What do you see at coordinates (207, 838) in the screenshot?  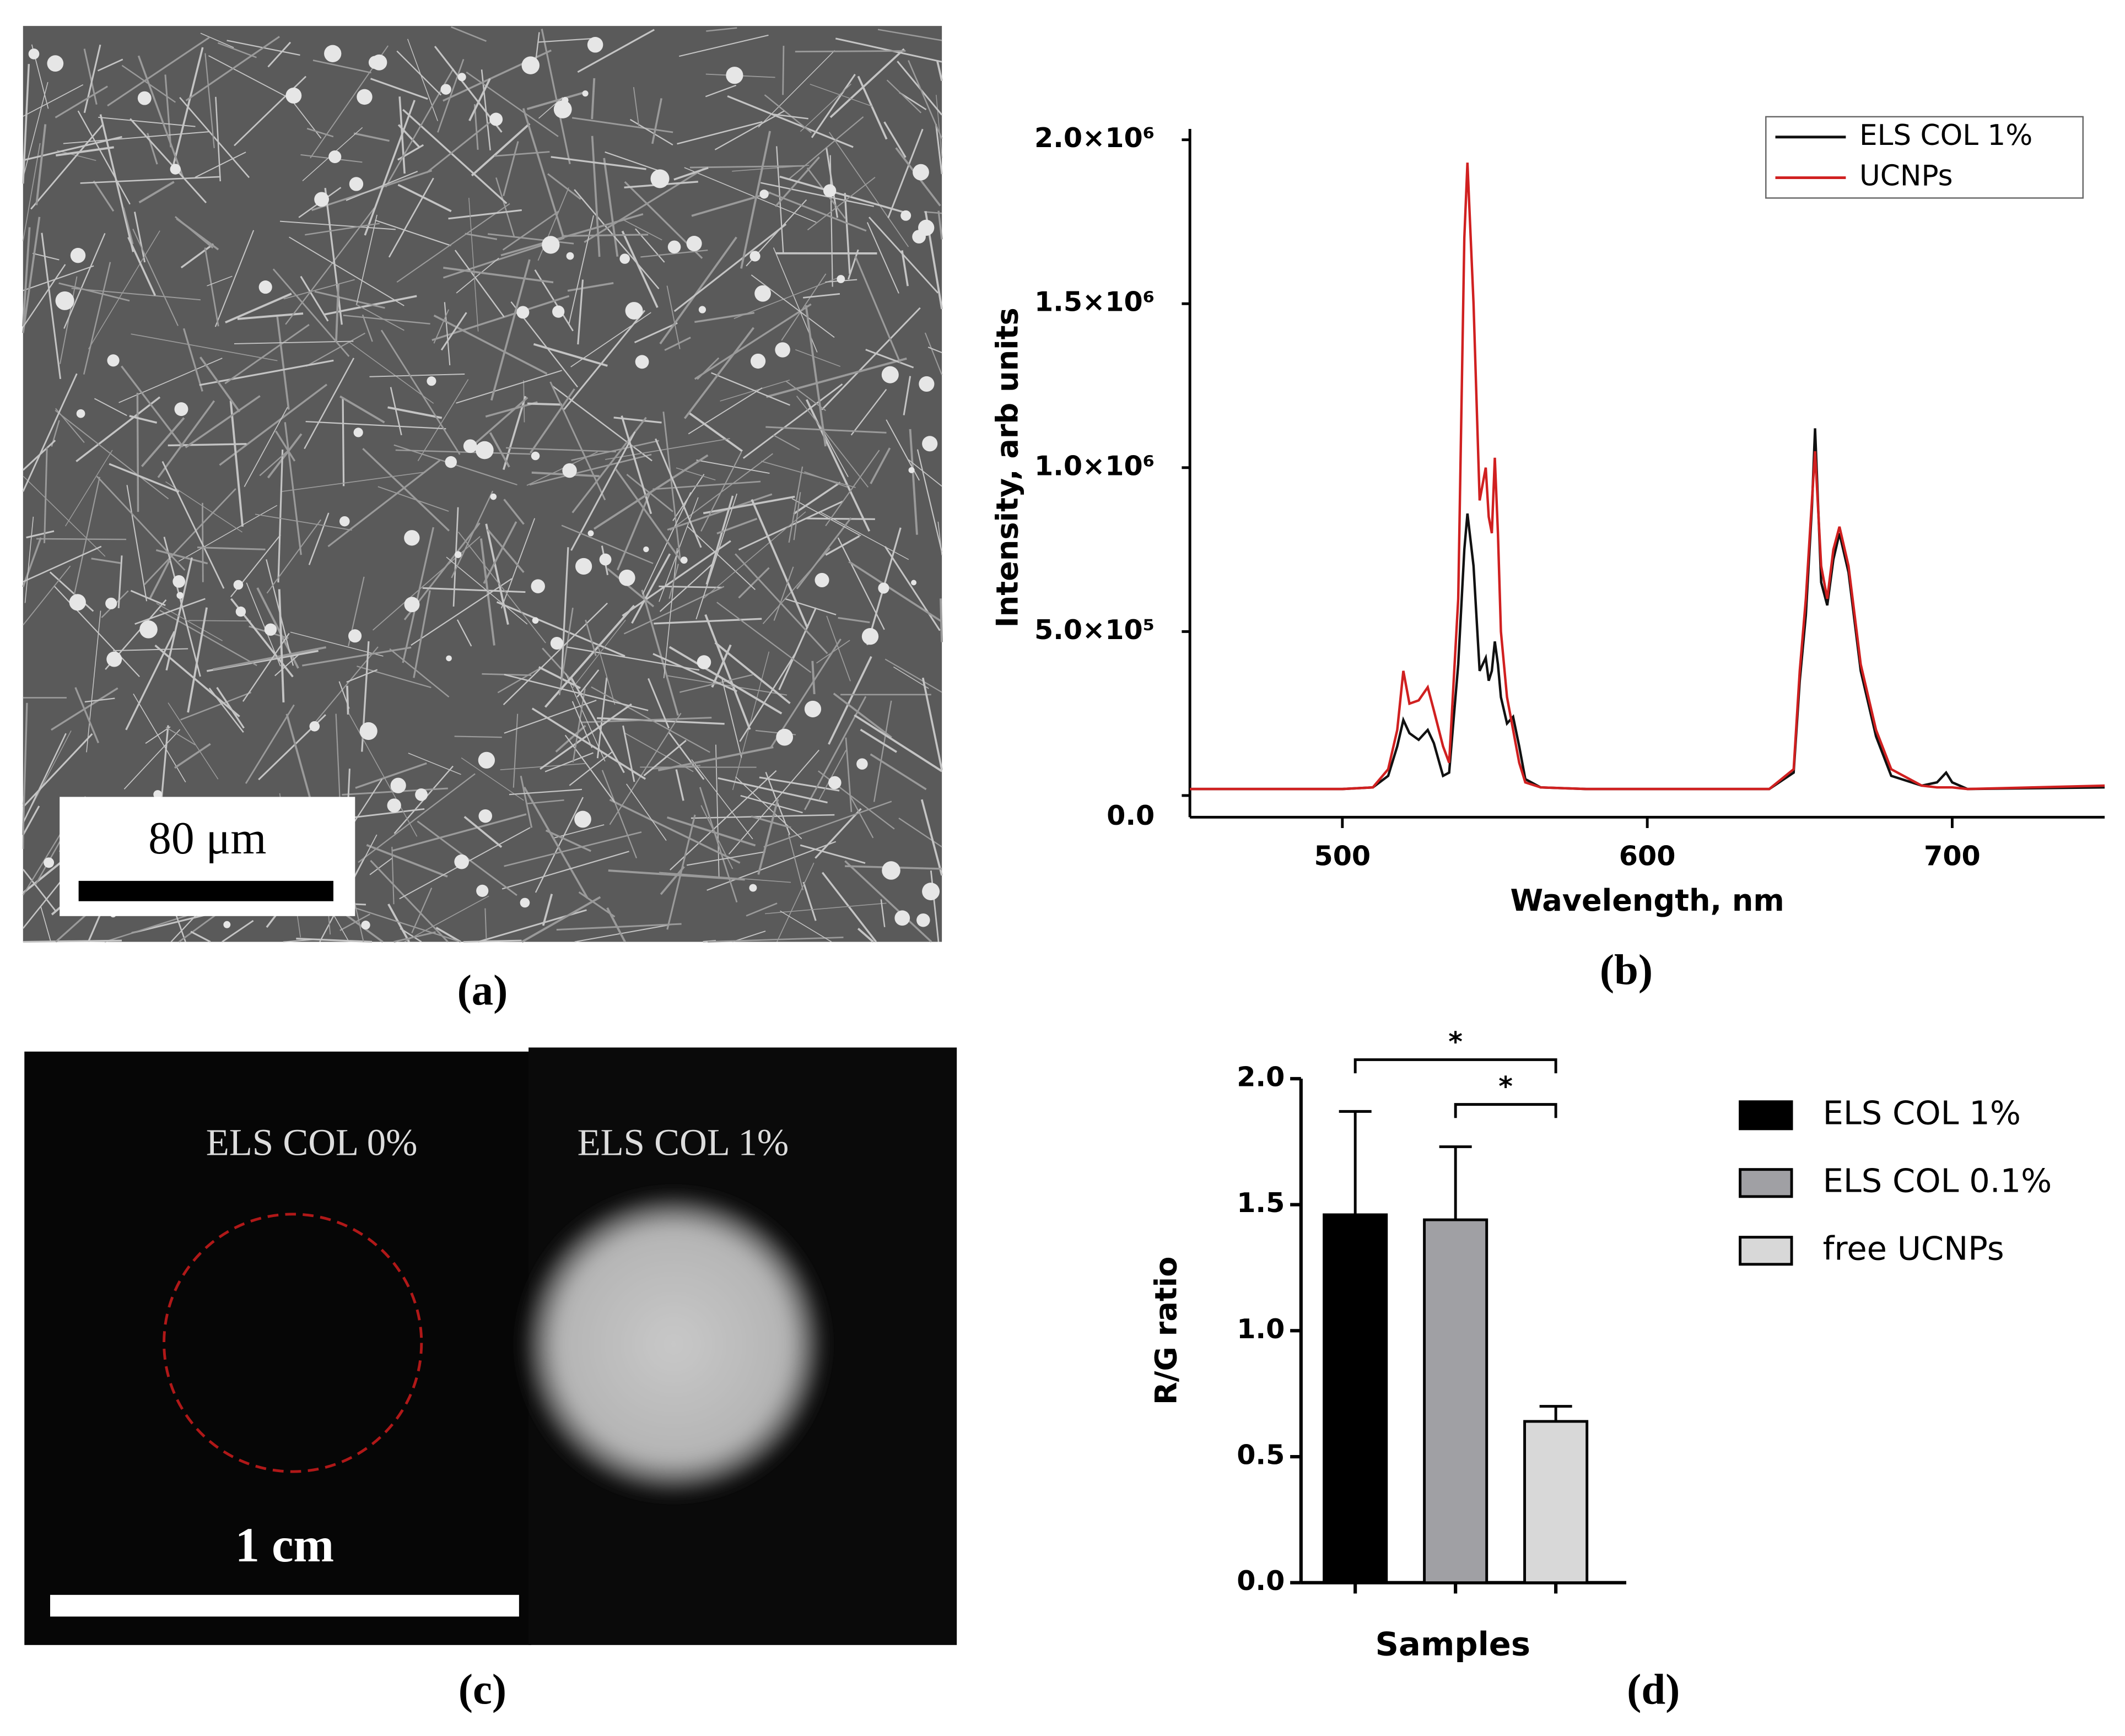 I see `scale-bar-label: 80 μm` at bounding box center [207, 838].